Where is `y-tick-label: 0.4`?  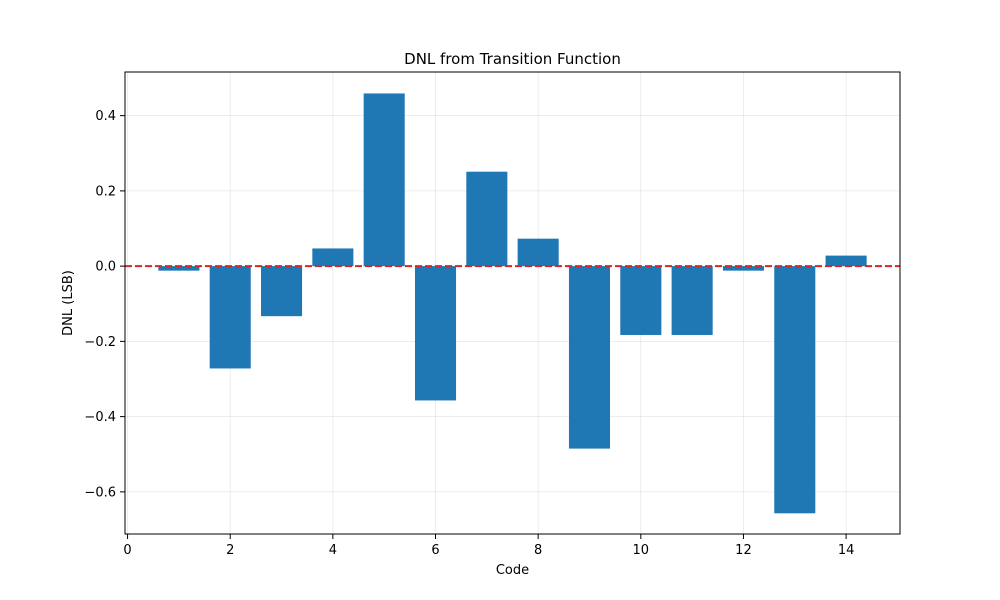
y-tick-label: 0.4 is located at coordinates (105, 116).